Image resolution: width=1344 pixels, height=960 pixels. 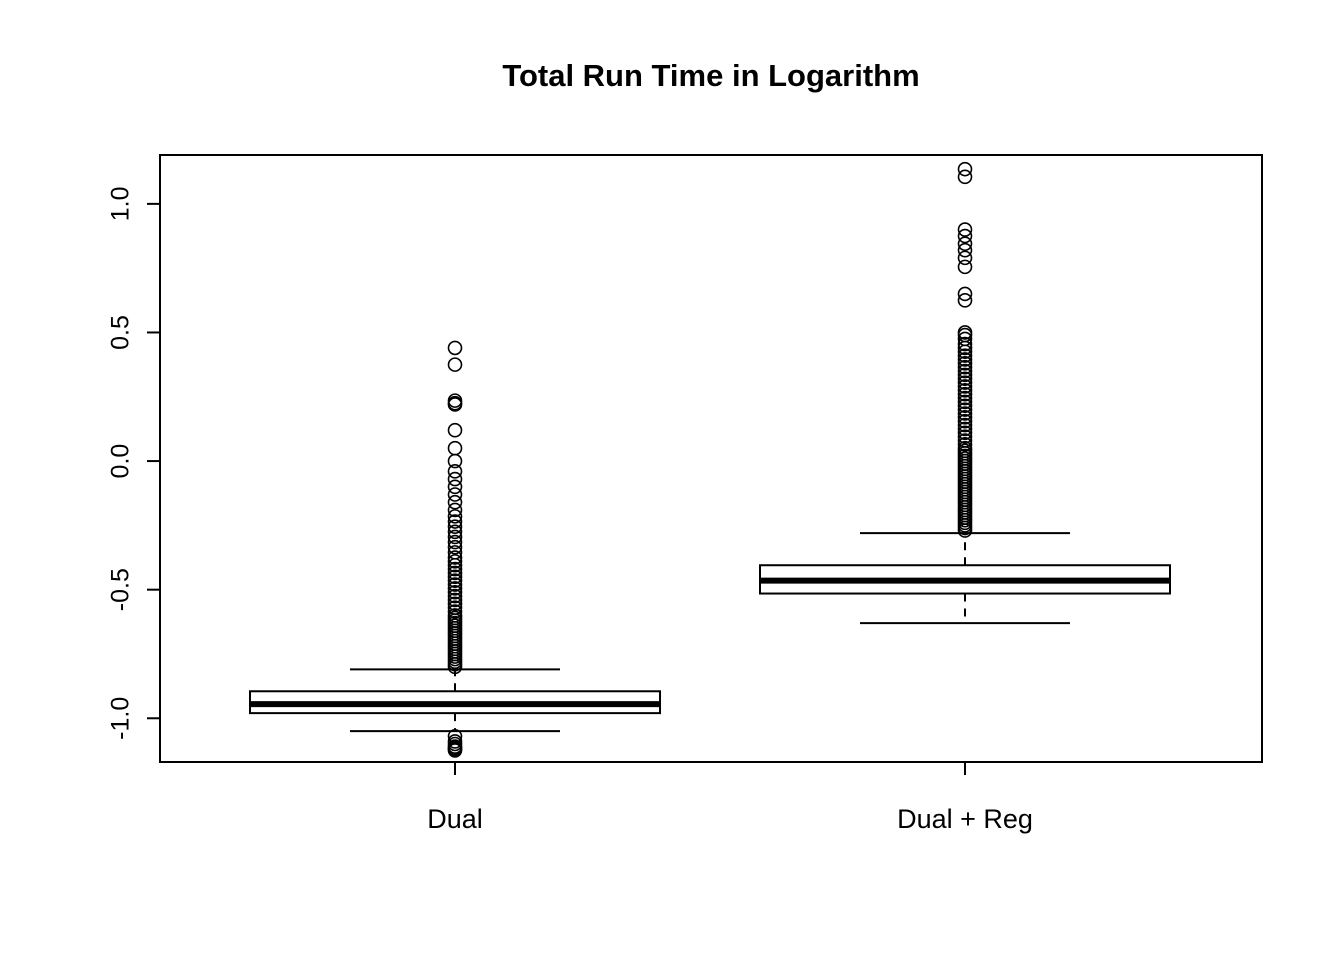 I want to click on chart-title: Total Run Time in Logarithm, so click(x=711, y=75).